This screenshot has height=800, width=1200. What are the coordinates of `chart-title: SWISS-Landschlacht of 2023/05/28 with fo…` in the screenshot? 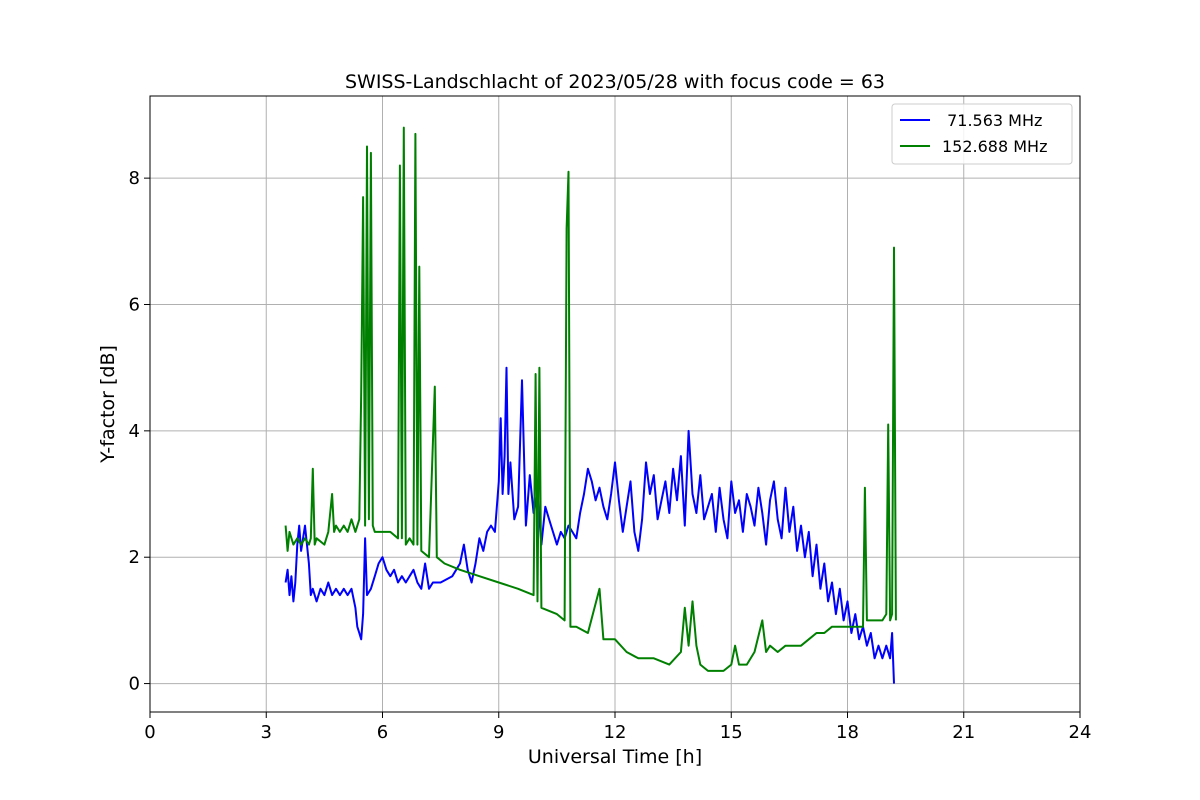 It's located at (615, 82).